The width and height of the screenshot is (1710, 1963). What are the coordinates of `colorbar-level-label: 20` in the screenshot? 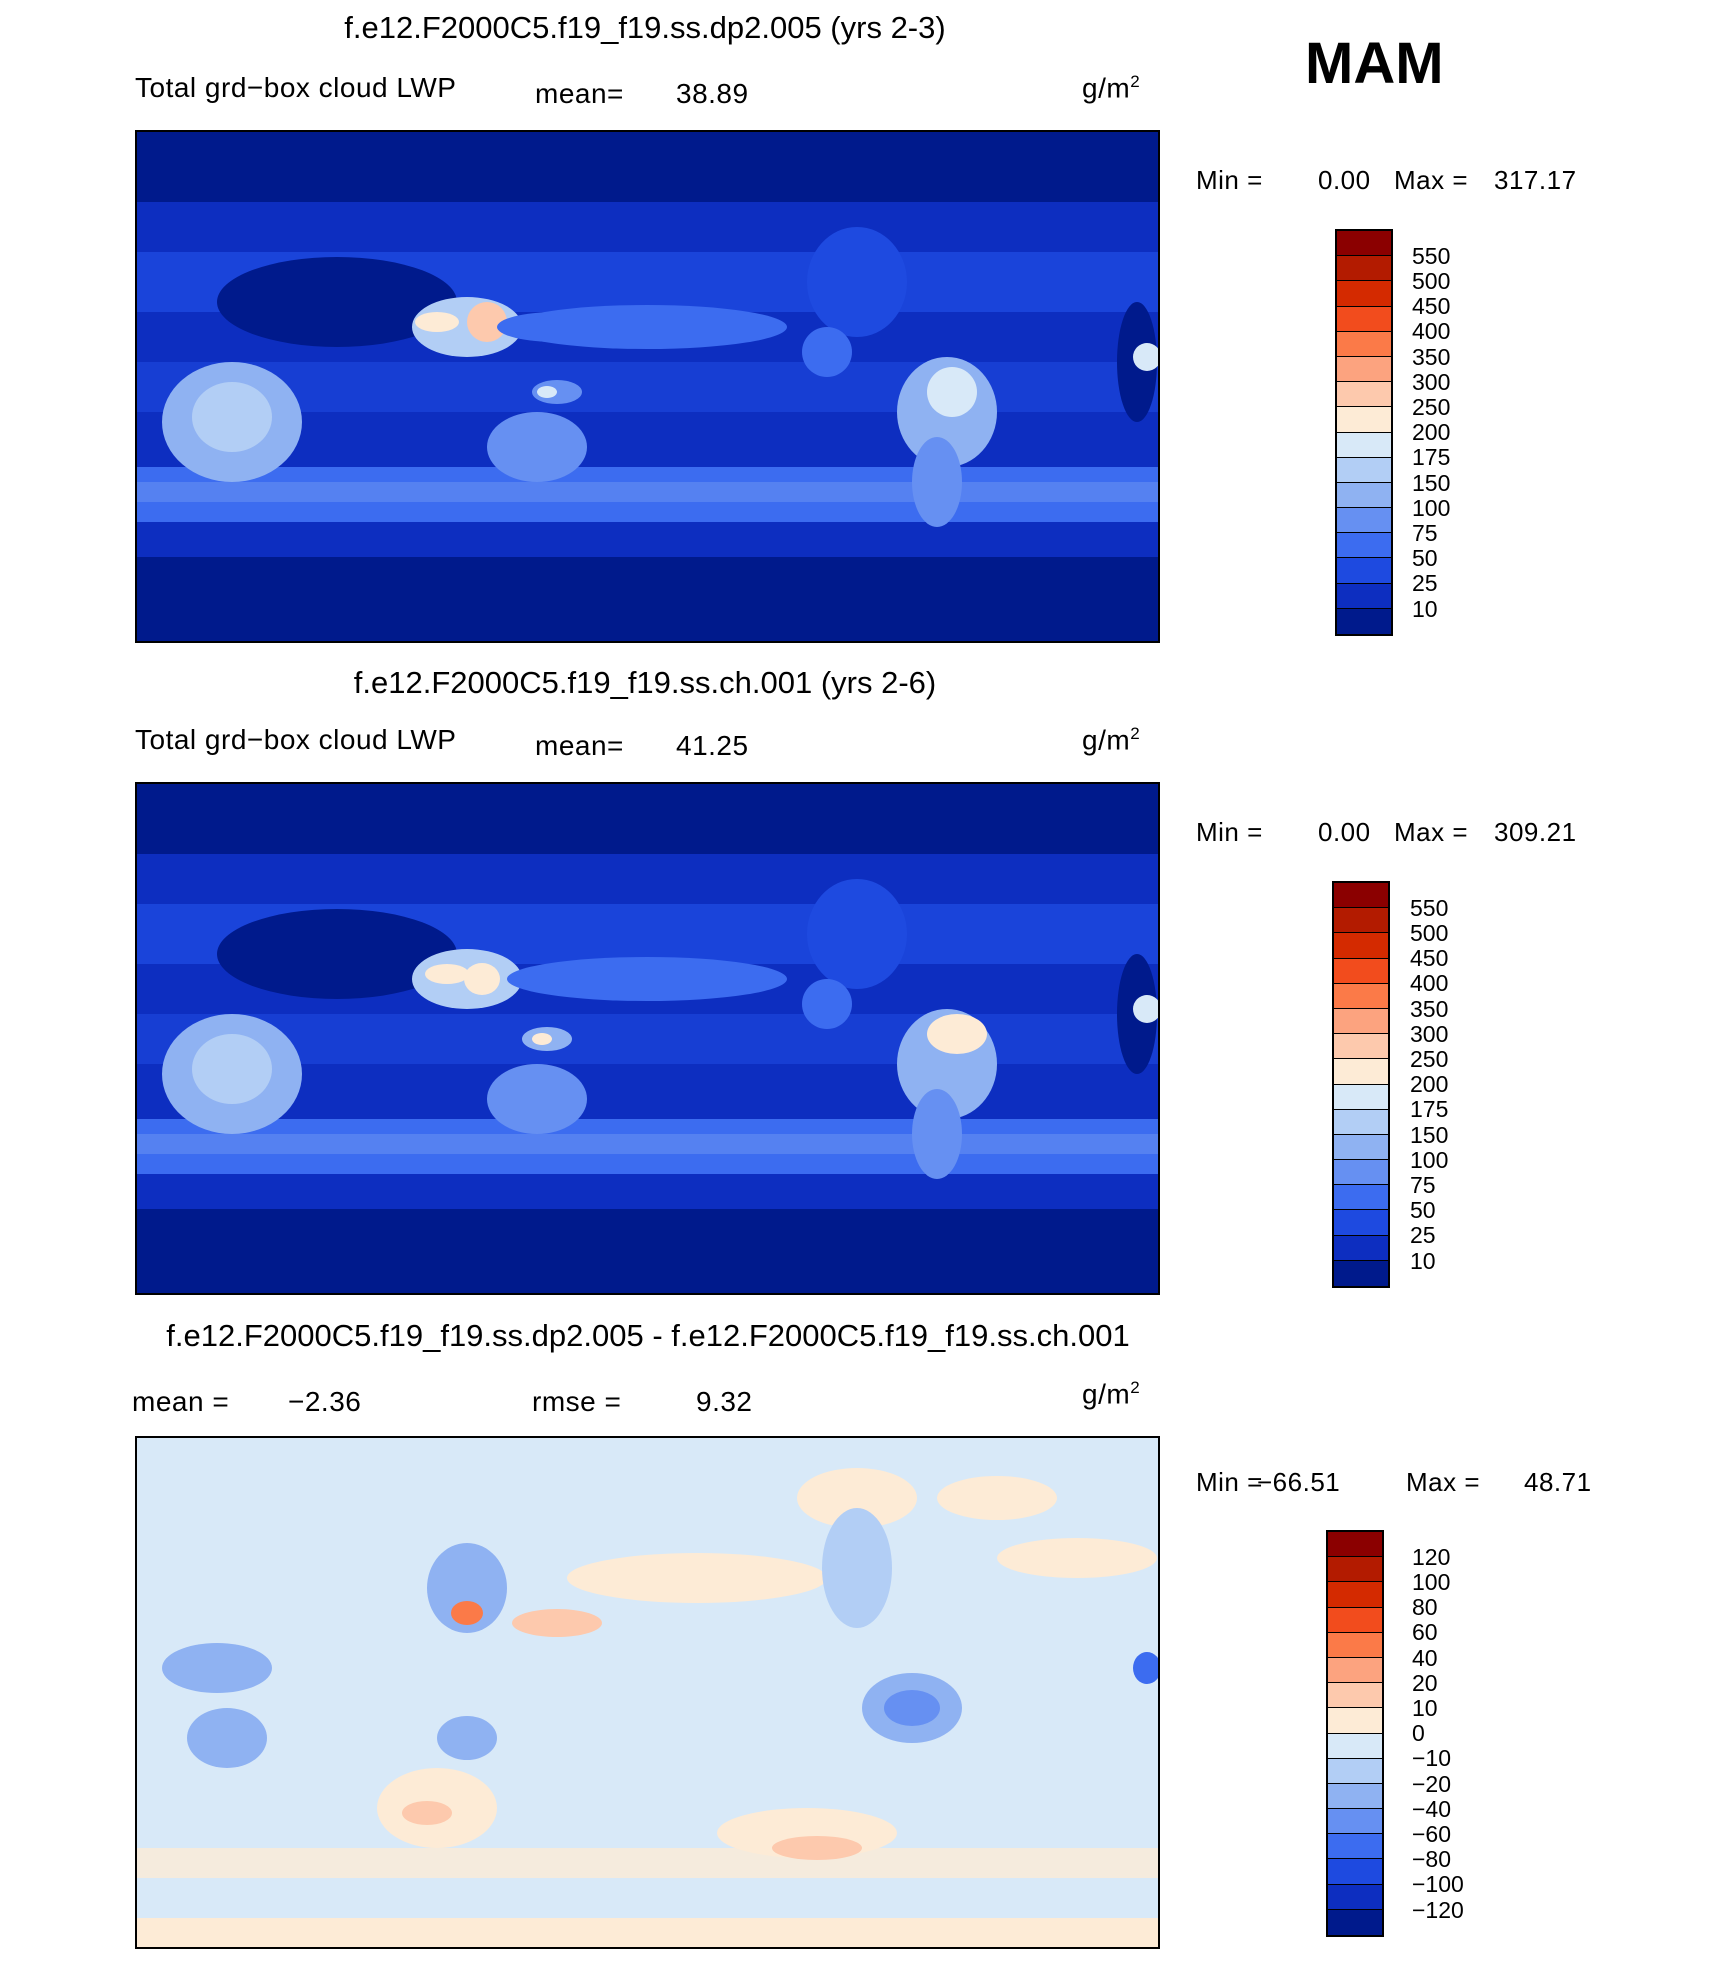 It's located at (1425, 1682).